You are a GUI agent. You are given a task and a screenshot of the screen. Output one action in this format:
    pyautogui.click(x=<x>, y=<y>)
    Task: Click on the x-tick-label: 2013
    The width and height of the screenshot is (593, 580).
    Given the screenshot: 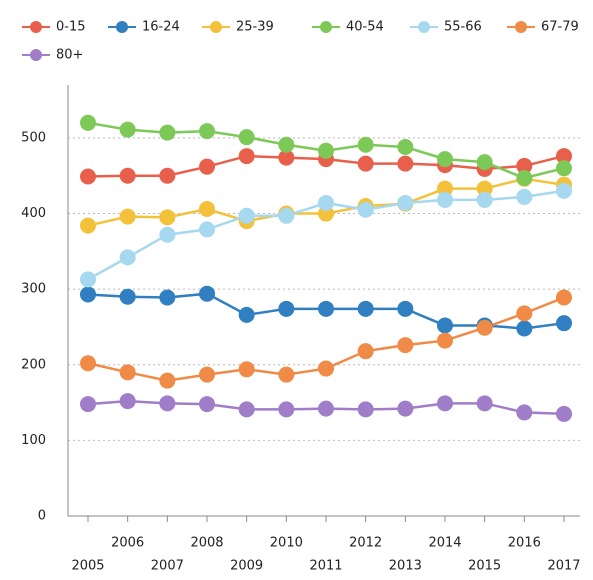 What is the action you would take?
    pyautogui.click(x=405, y=566)
    